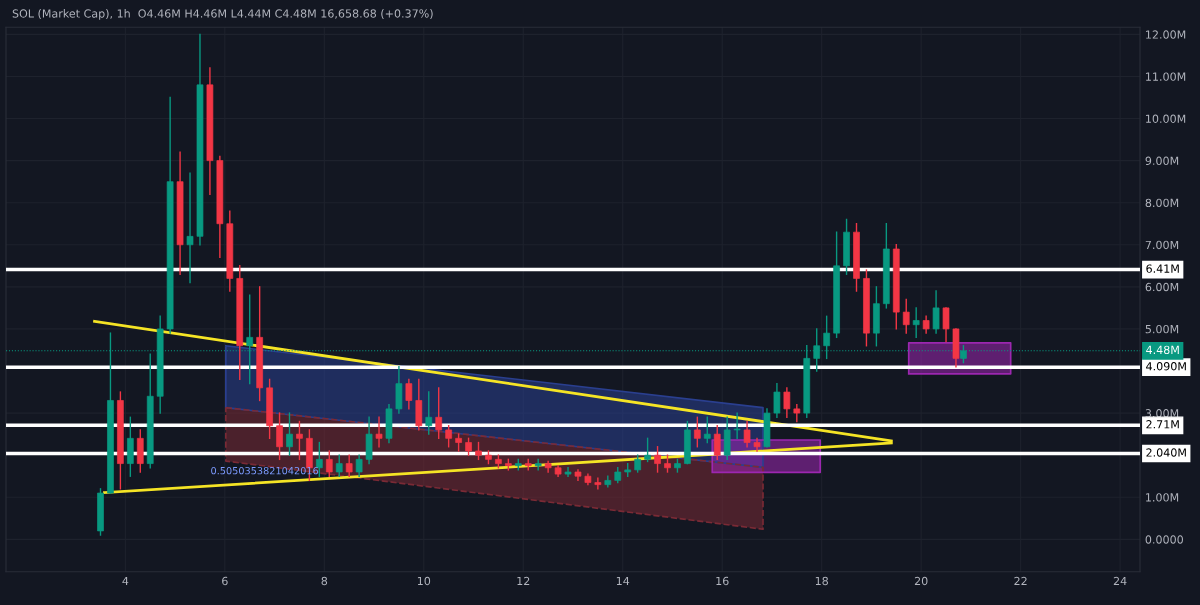 The height and width of the screenshot is (605, 1200). Describe the element at coordinates (821, 581) in the screenshot. I see `x-tick-label: 18` at that location.